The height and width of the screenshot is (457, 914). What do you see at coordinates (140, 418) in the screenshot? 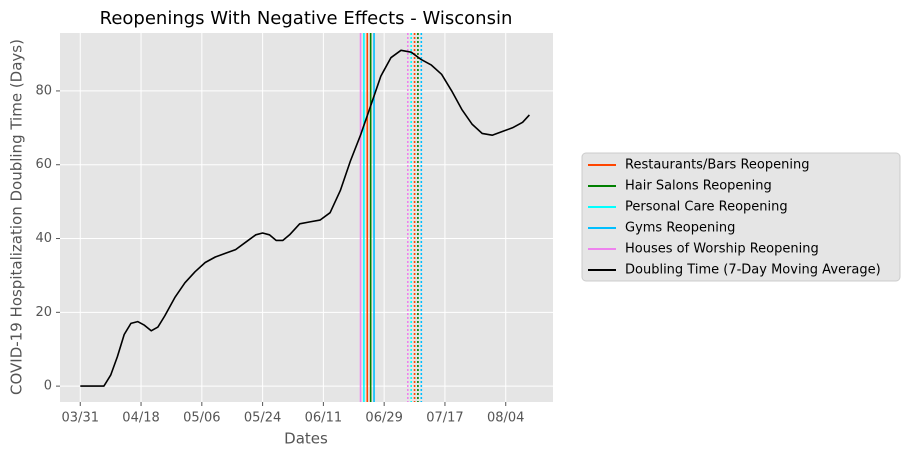
I see `x-tick-label: 04/18` at bounding box center [140, 418].